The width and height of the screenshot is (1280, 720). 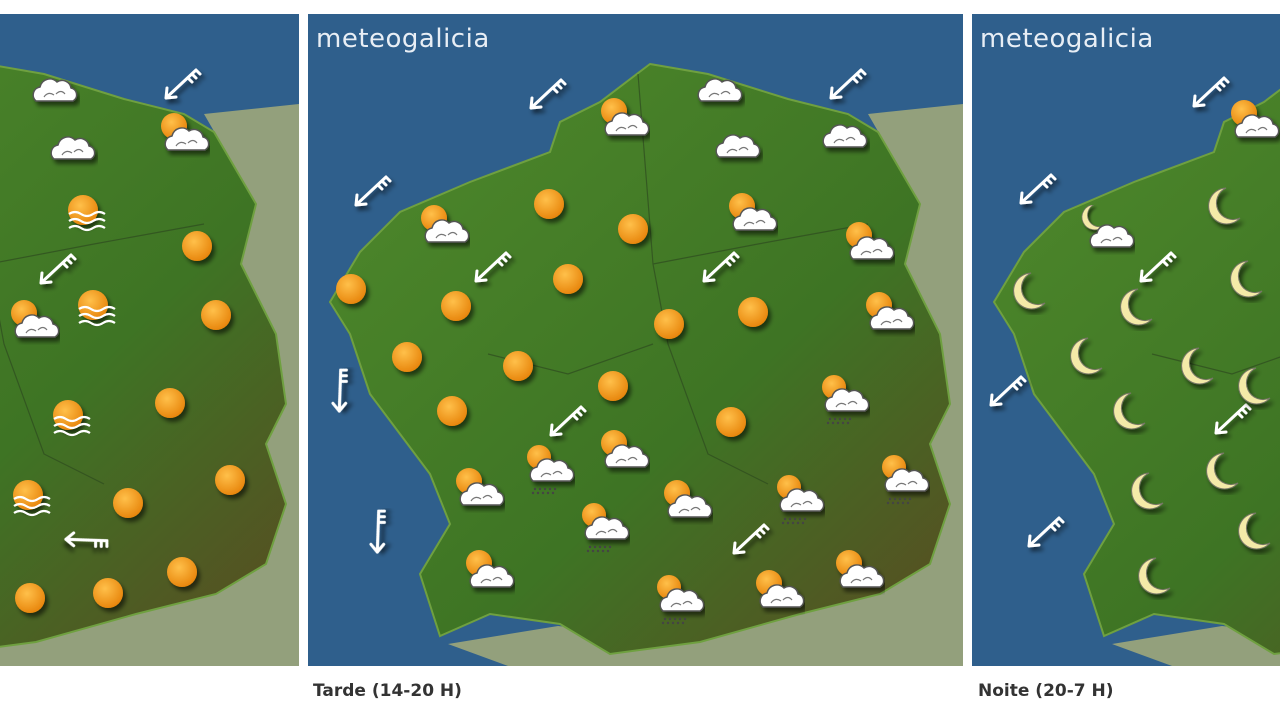 I want to click on panel-label-afternoon: Tarde (14-20 H), so click(x=387, y=691).